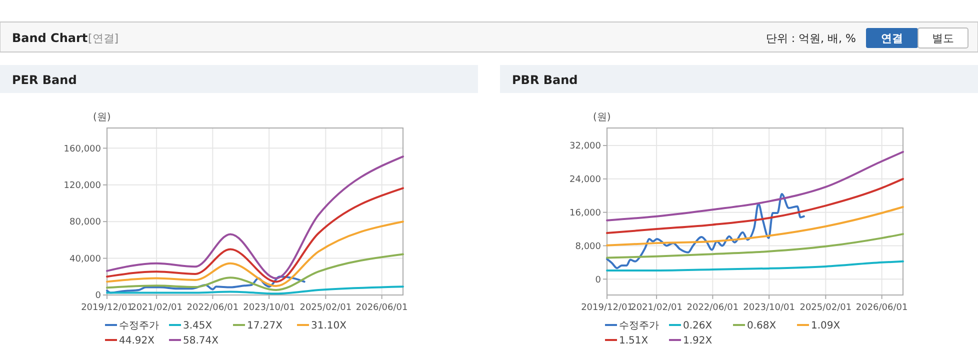 The image size is (978, 364). Describe the element at coordinates (86, 259) in the screenshot. I see `y-tick-label: 40,000` at that location.